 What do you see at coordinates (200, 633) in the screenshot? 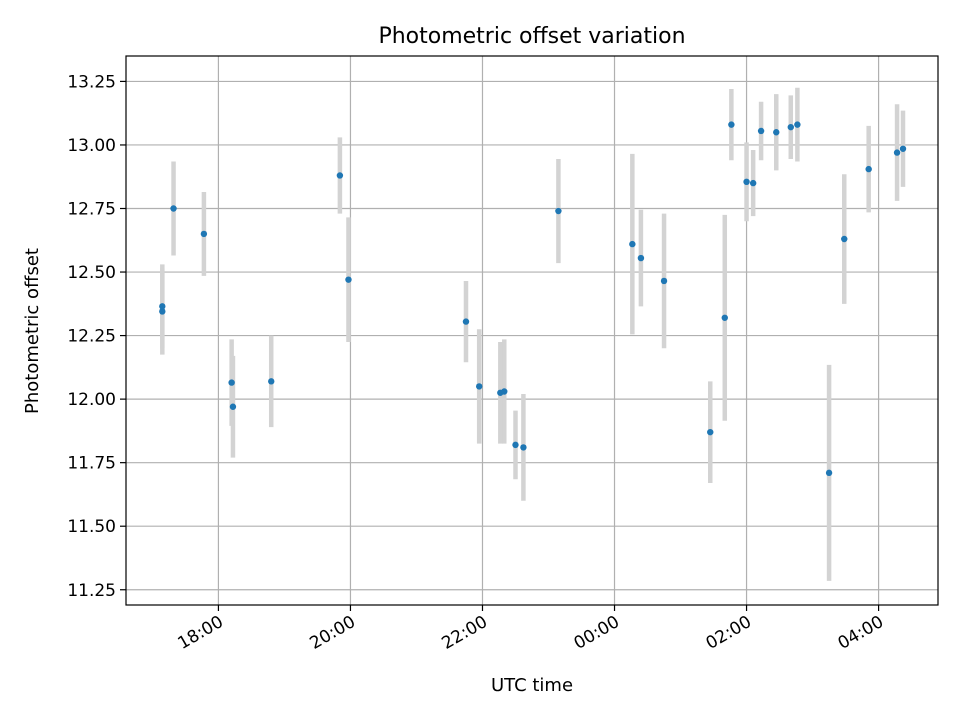
I see `x-tick-label: 18:00` at bounding box center [200, 633].